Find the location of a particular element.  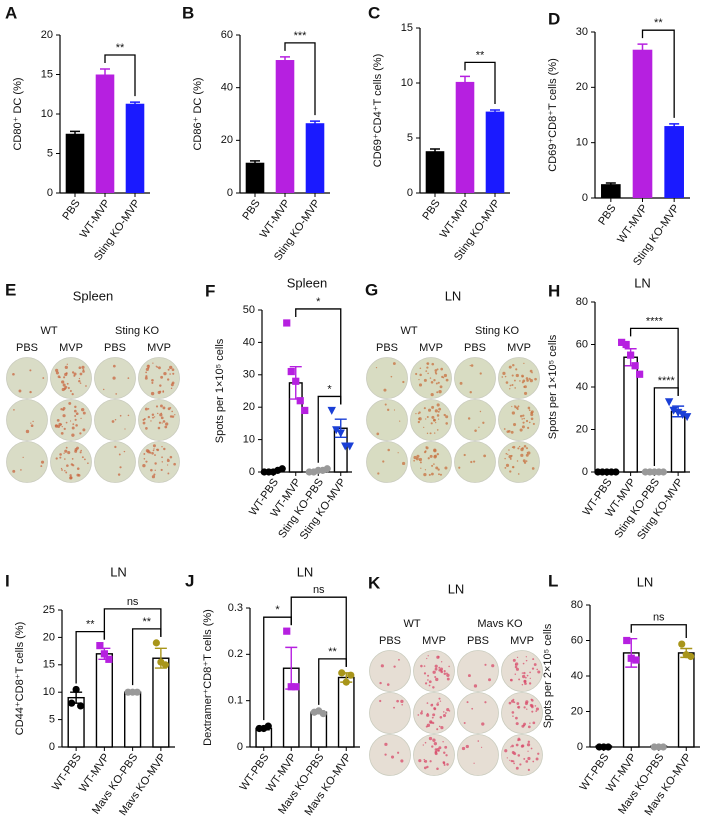

y-tick-label: 40 is located at coordinates (227, 88).